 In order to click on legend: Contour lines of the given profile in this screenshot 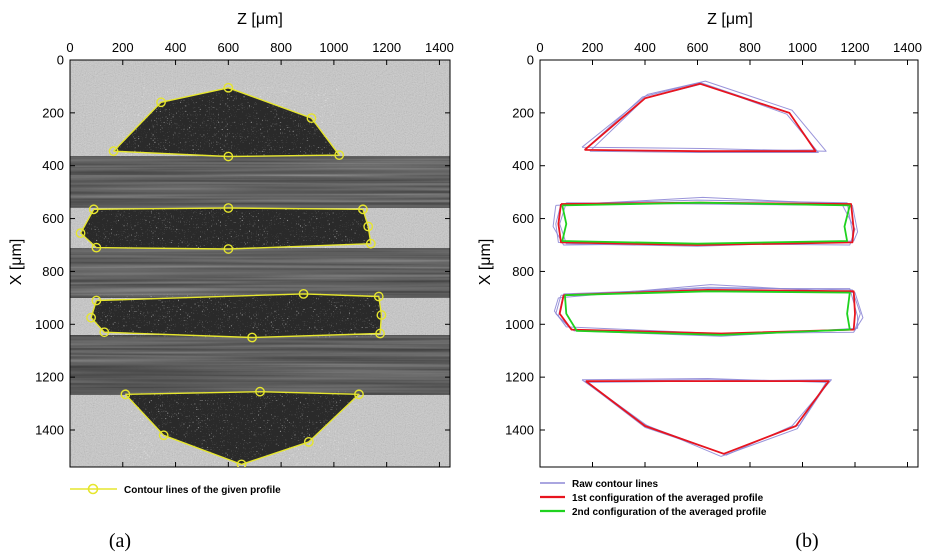, I will do `click(175, 489)`.